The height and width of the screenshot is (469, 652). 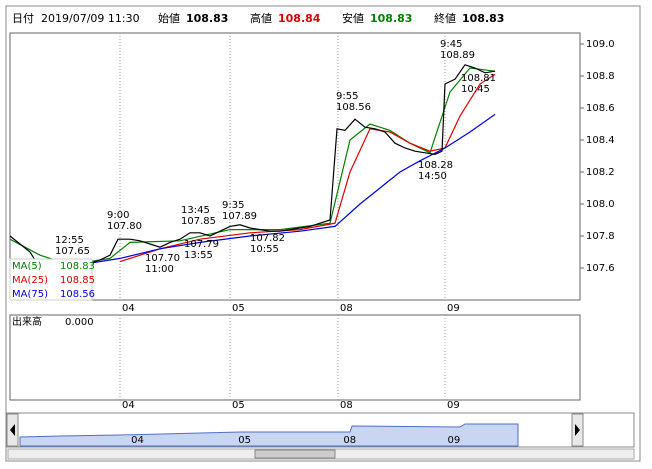 What do you see at coordinates (79, 322) in the screenshot?
I see `volume-value: 0.000` at bounding box center [79, 322].